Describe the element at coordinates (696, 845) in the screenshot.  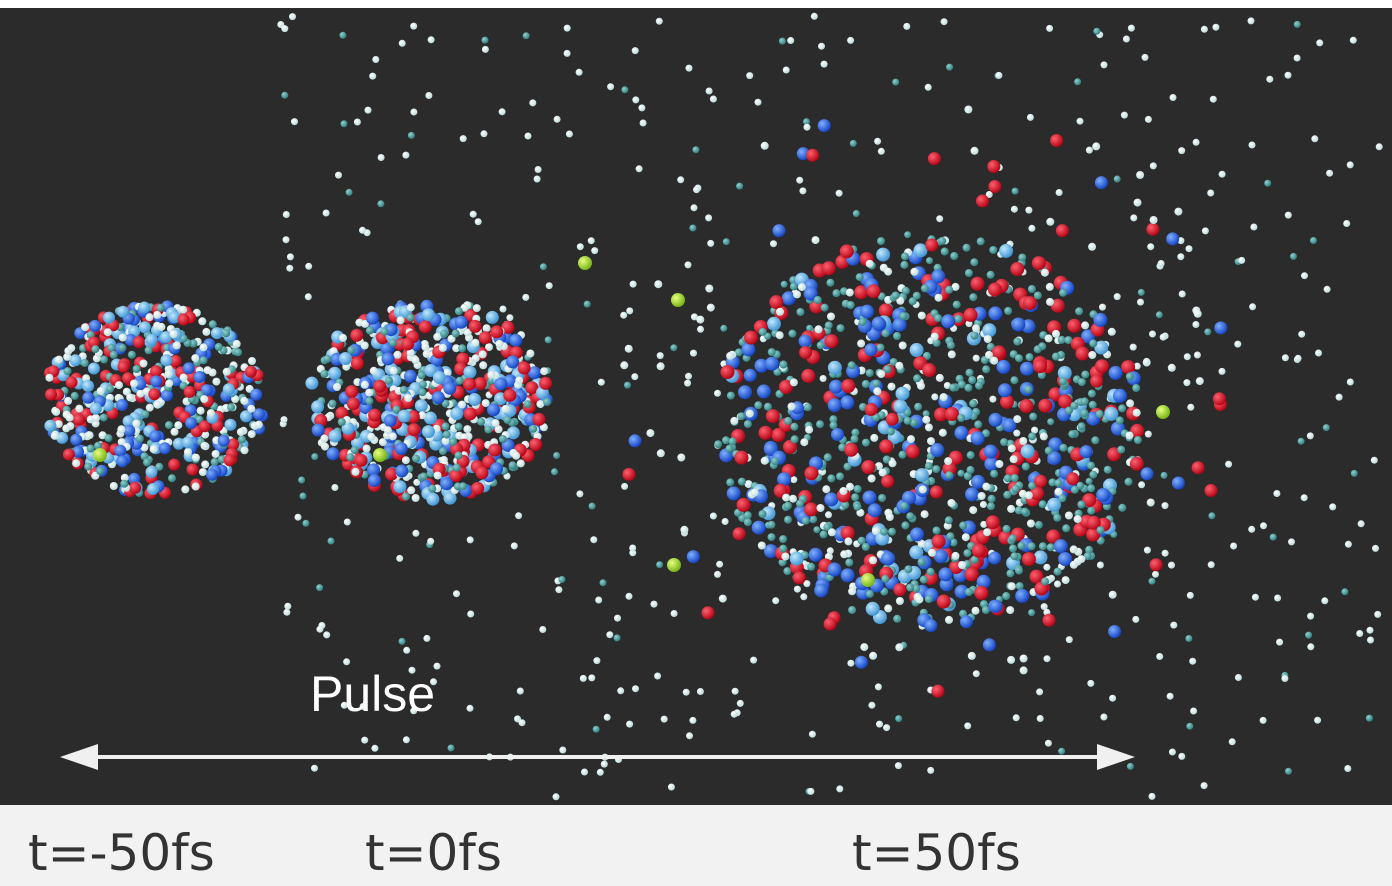
I see `label-bar` at that location.